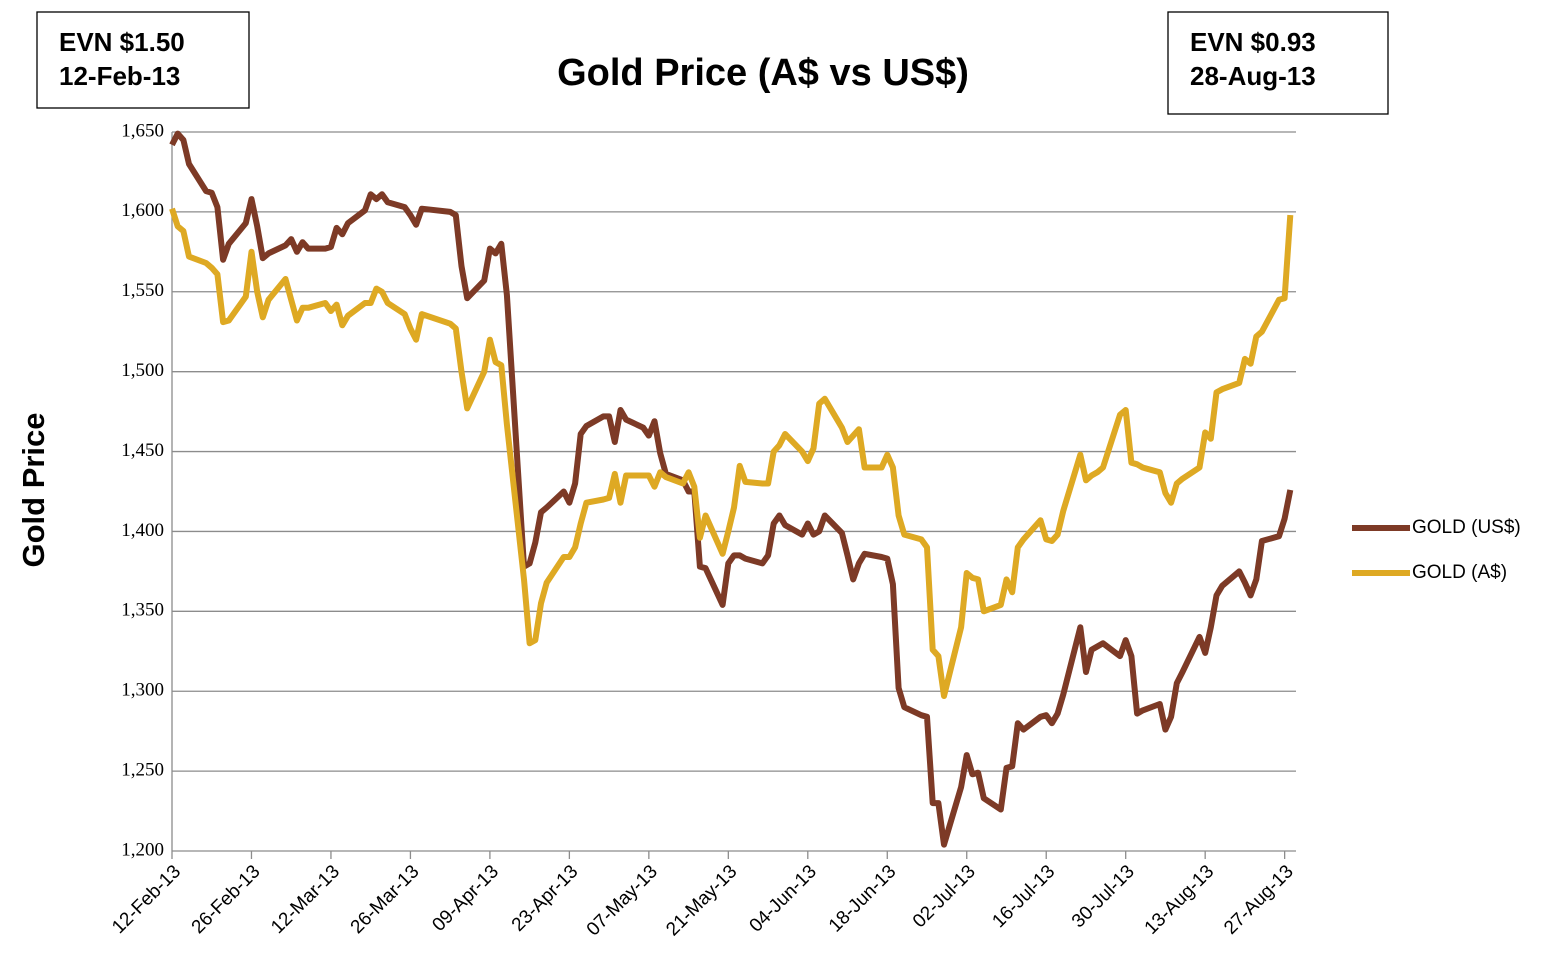 This screenshot has height=970, width=1566. Describe the element at coordinates (862, 898) in the screenshot. I see `x-tick-label: 18-Jun-13` at that location.